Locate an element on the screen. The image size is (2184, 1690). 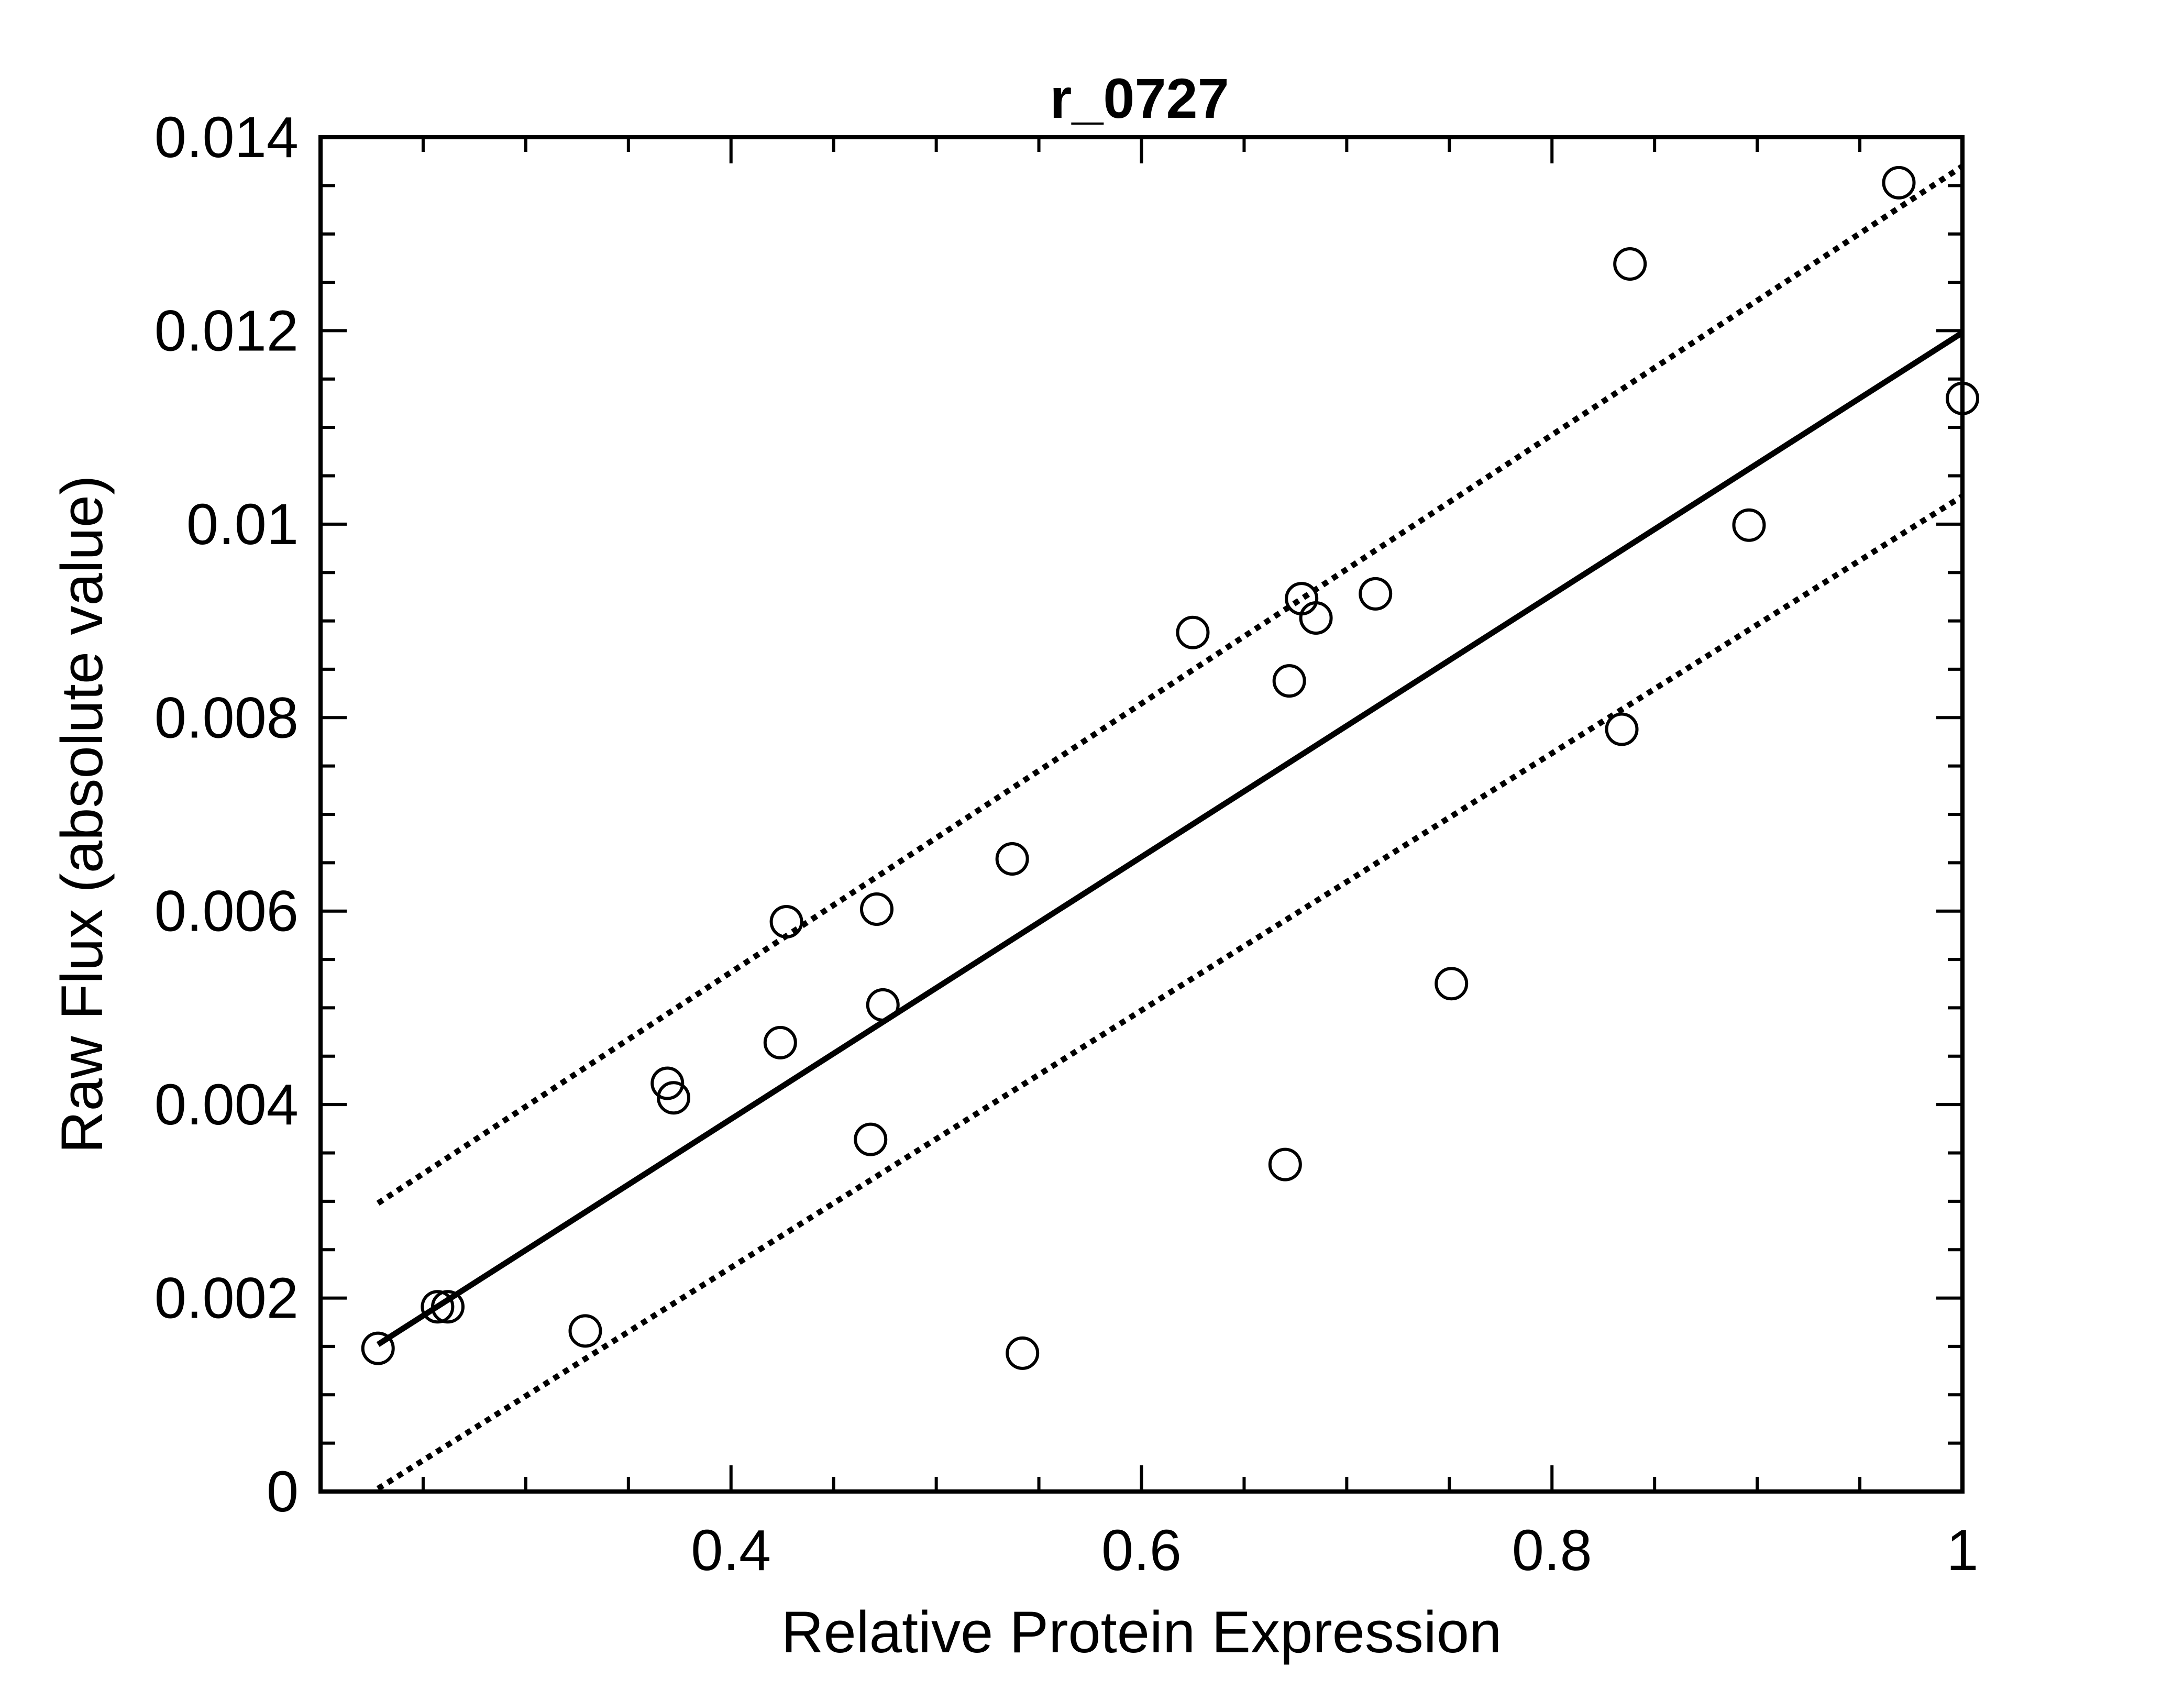
x-tick-label: 1 is located at coordinates (1962, 1551).